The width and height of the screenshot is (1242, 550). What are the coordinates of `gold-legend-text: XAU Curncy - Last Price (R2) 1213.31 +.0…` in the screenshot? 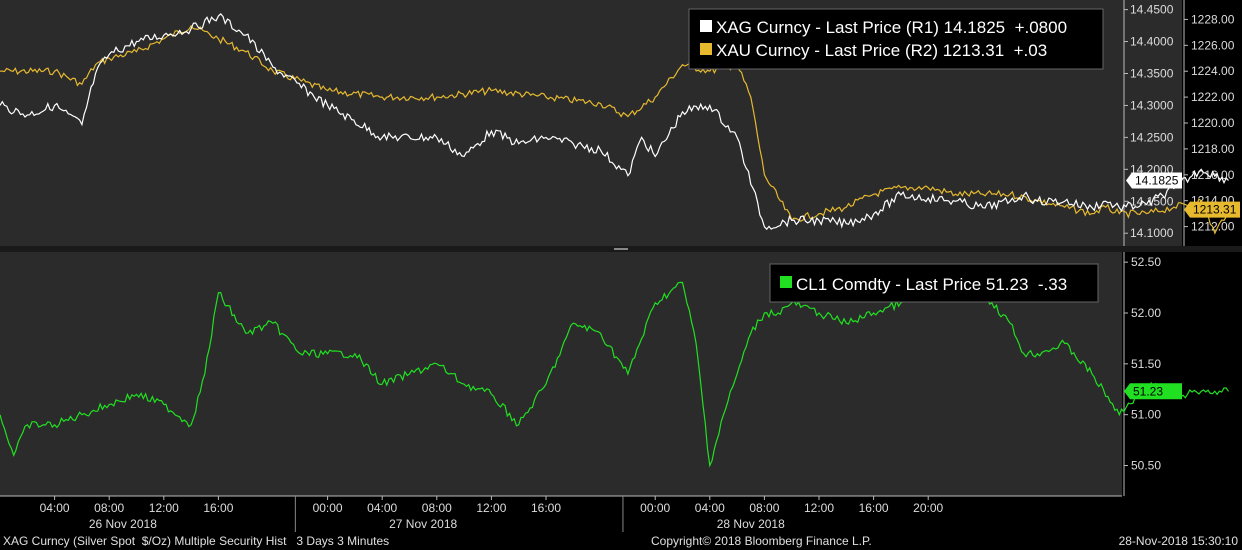 It's located at (881, 50).